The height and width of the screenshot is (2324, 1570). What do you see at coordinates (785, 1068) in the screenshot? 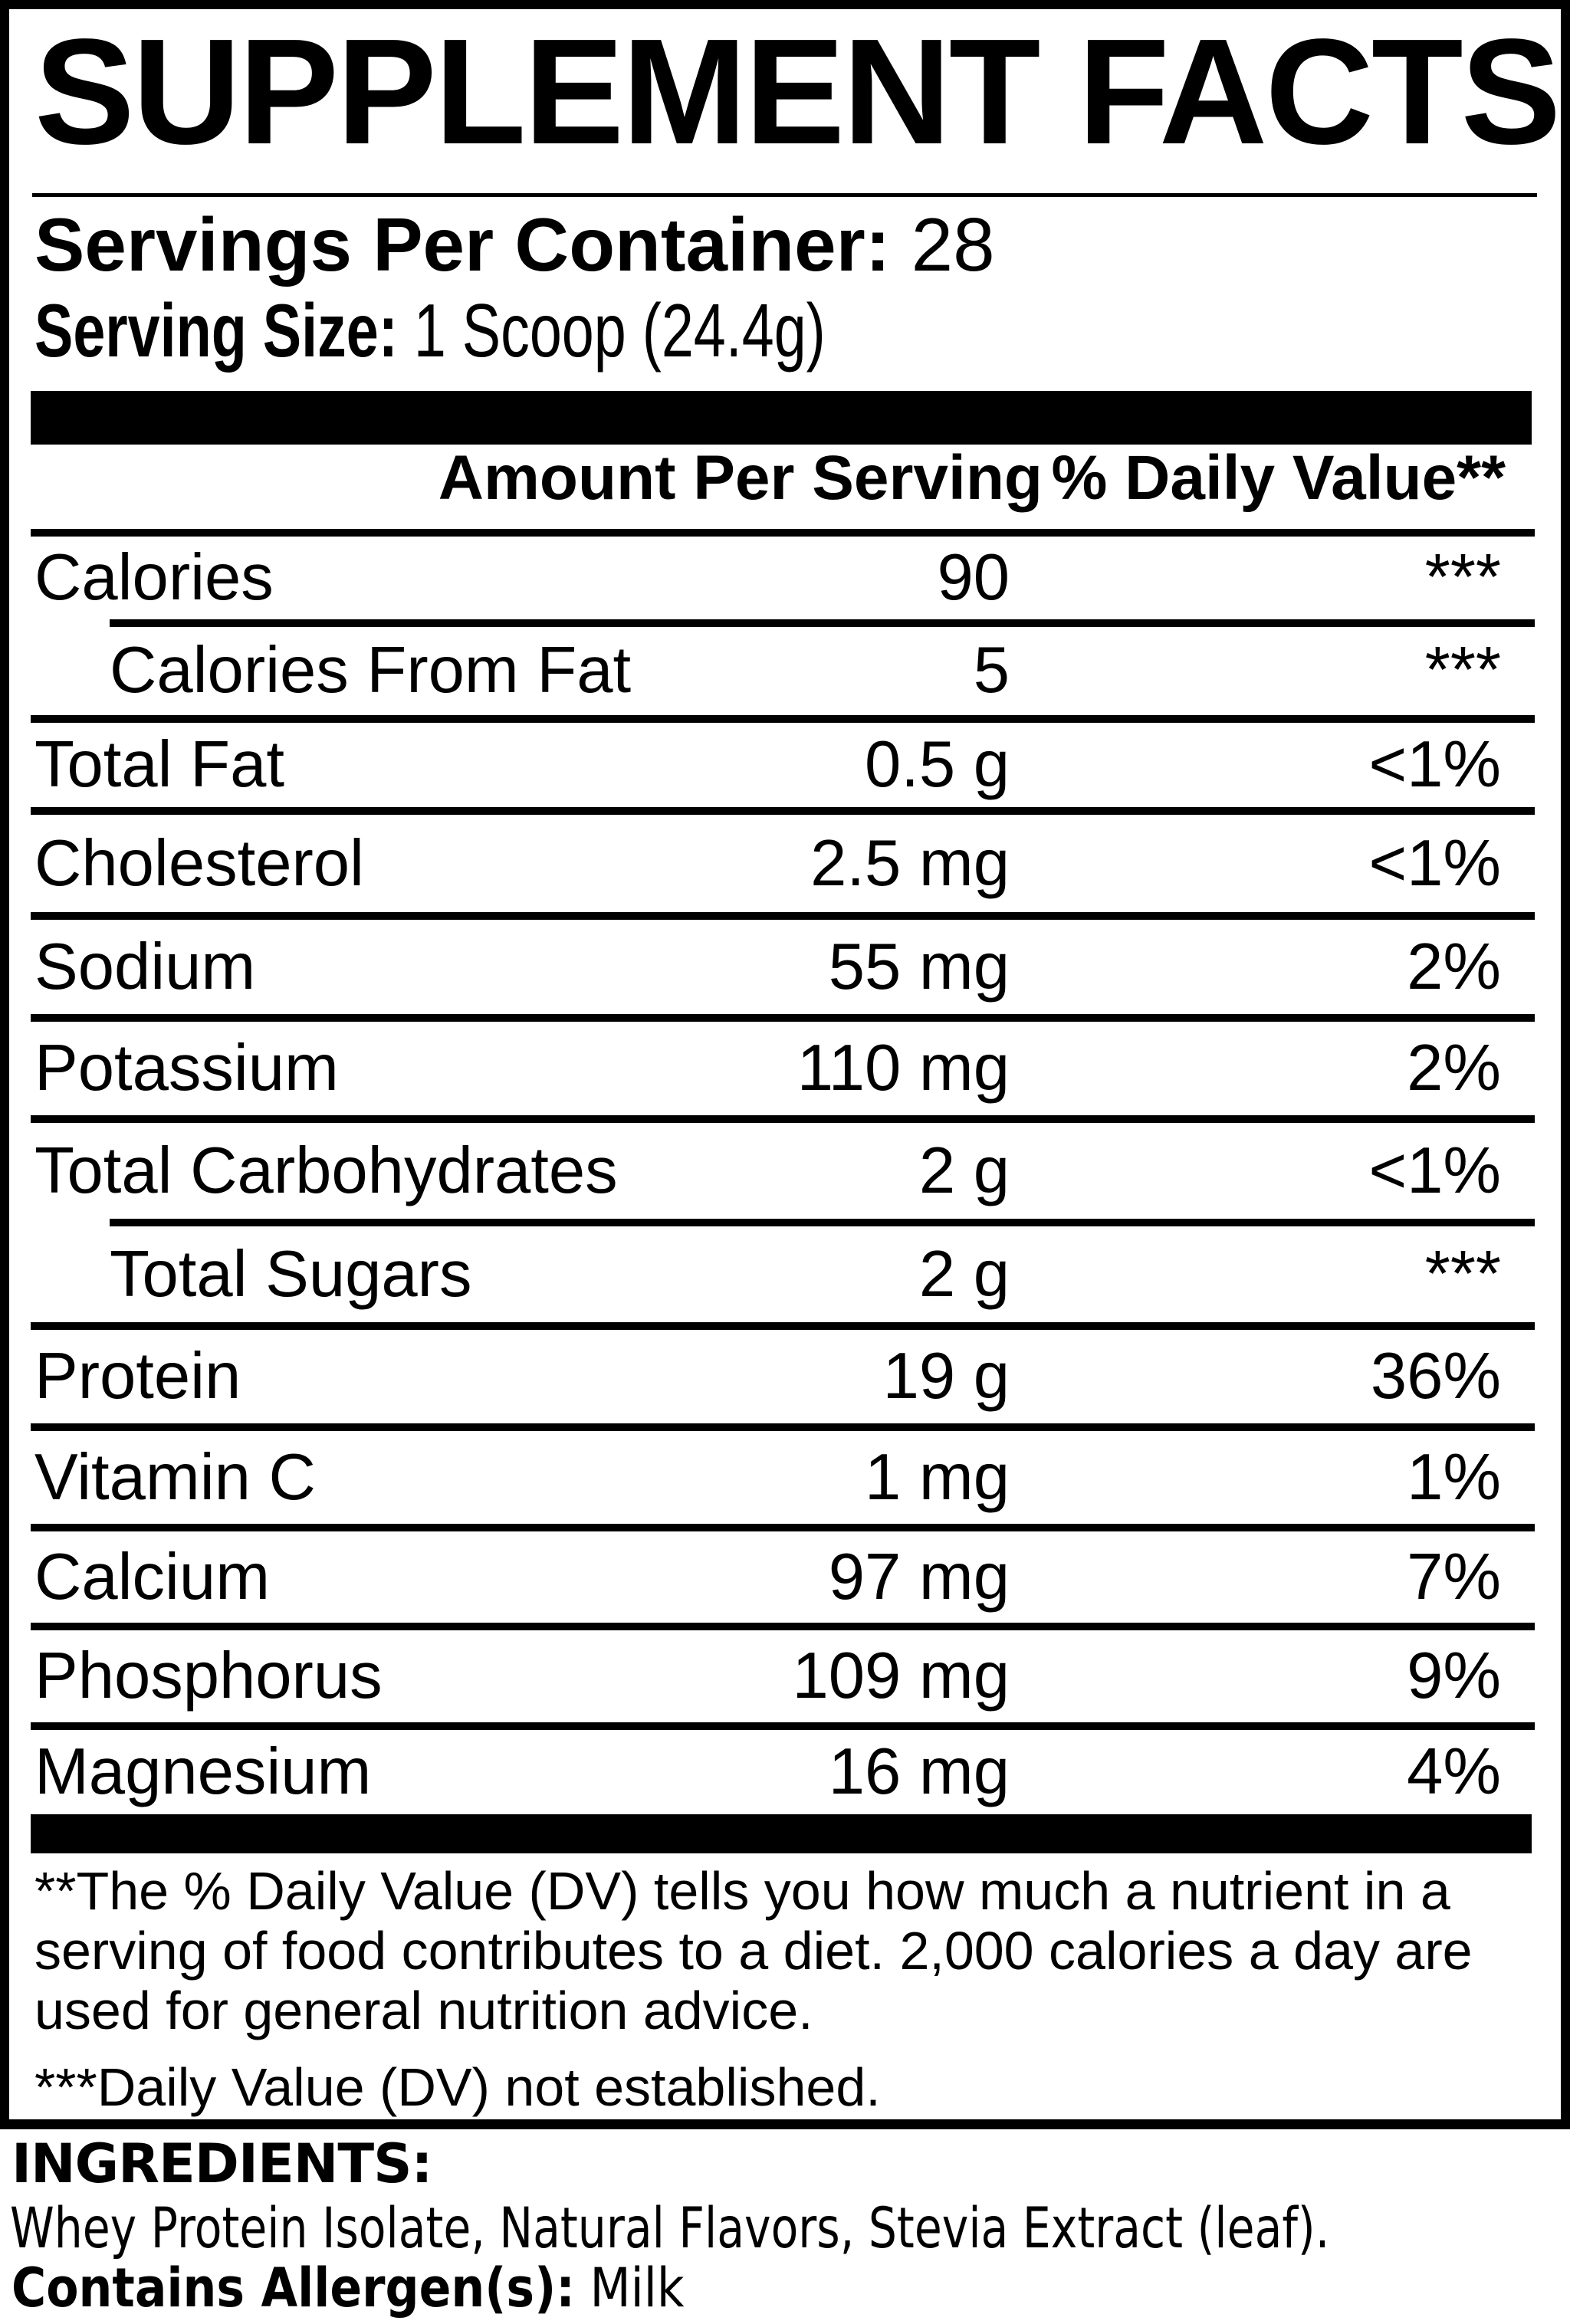
I see `nutrient-row: Potassium 110 mg 2%` at bounding box center [785, 1068].